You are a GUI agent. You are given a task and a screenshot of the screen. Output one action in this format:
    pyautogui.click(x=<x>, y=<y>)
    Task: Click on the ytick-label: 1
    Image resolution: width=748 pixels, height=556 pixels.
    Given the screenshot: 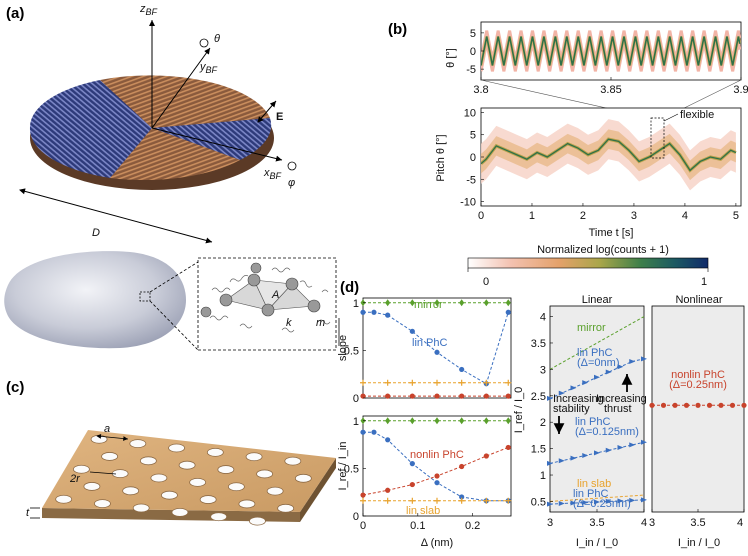 What is the action you would take?
    pyautogui.click(x=356, y=304)
    